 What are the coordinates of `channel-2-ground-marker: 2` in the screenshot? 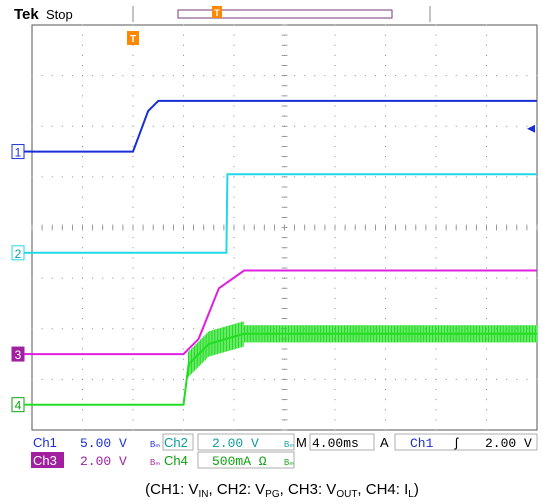 It's located at (21, 253).